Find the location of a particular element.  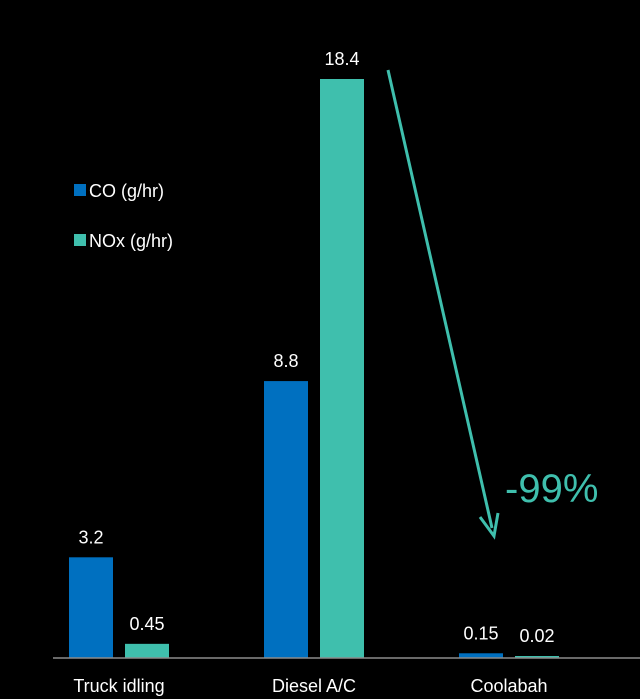

reduction-arrow-shaft is located at coordinates (440, 299).